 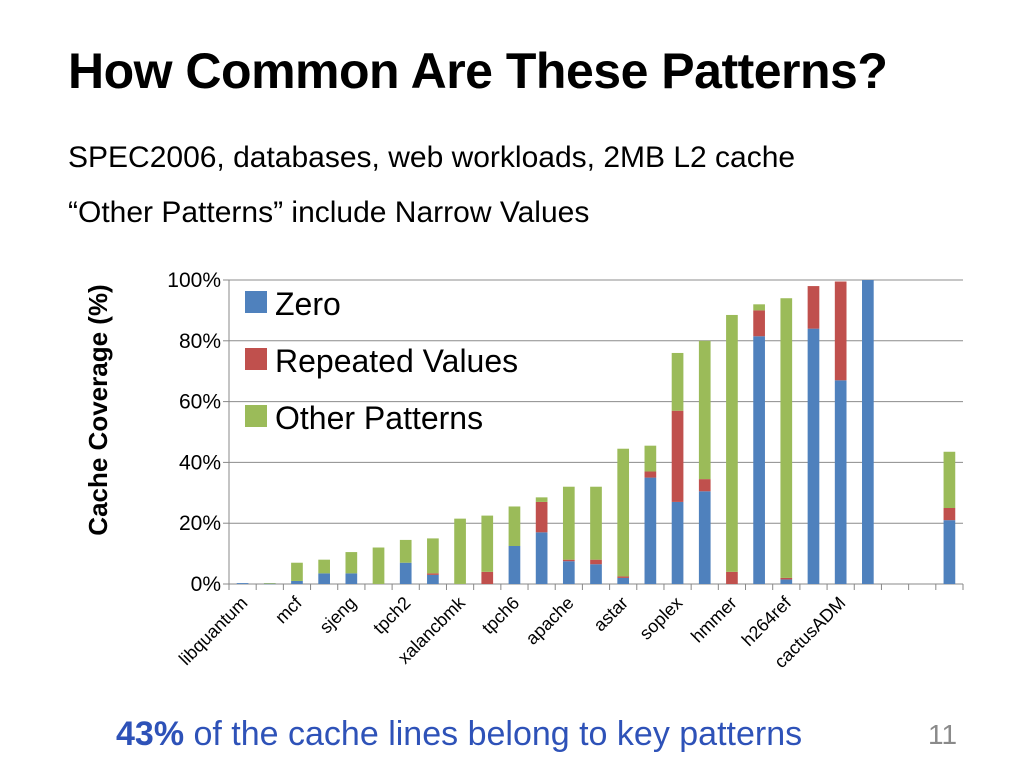 I want to click on x-category-label: astar, so click(x=611, y=614).